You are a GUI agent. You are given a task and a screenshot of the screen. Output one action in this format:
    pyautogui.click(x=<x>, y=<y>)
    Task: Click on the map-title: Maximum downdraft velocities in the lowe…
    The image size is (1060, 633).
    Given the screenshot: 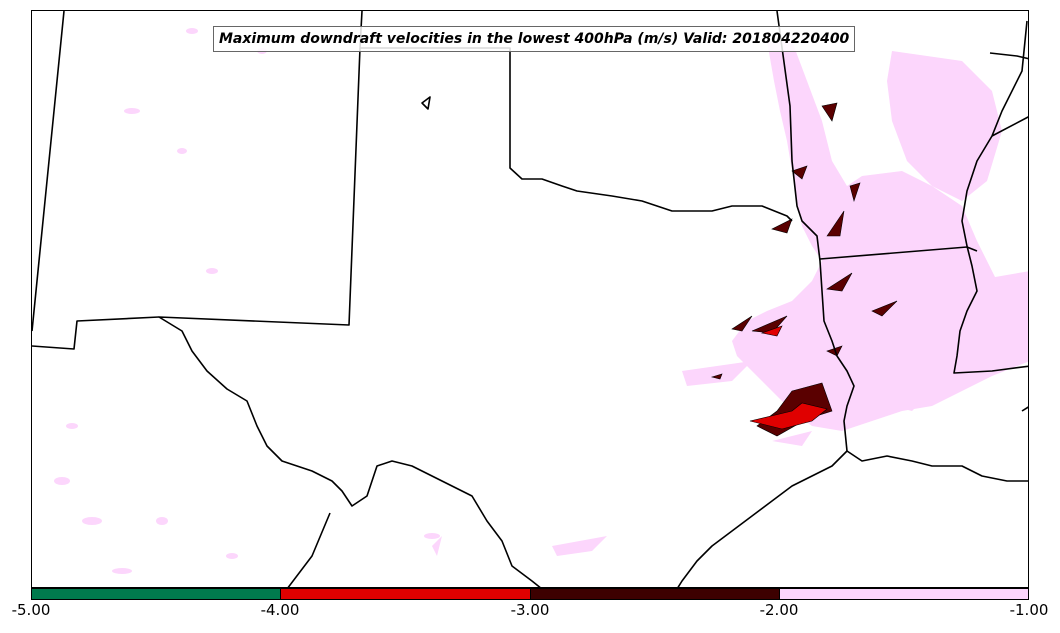 What is the action you would take?
    pyautogui.click(x=534, y=39)
    